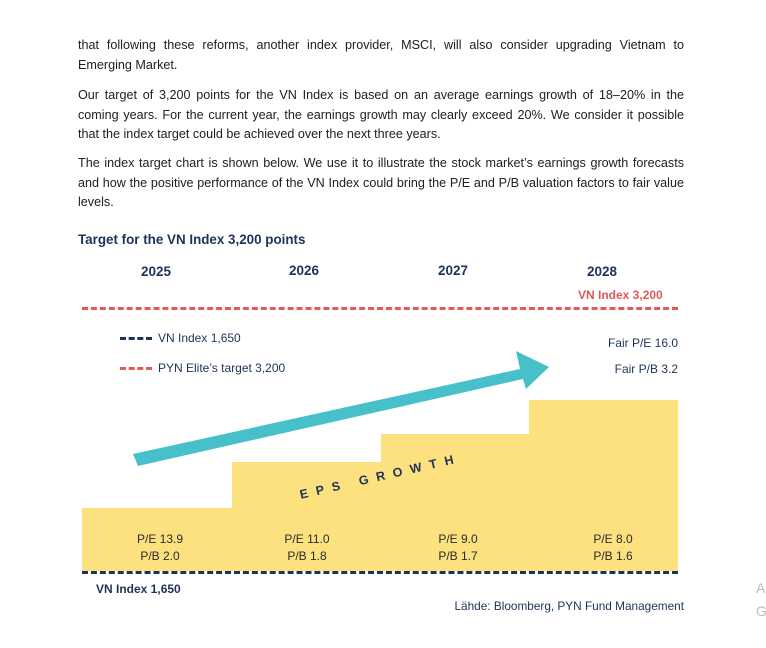  What do you see at coordinates (761, 611) in the screenshot?
I see `edge-clipped-char-g: G` at bounding box center [761, 611].